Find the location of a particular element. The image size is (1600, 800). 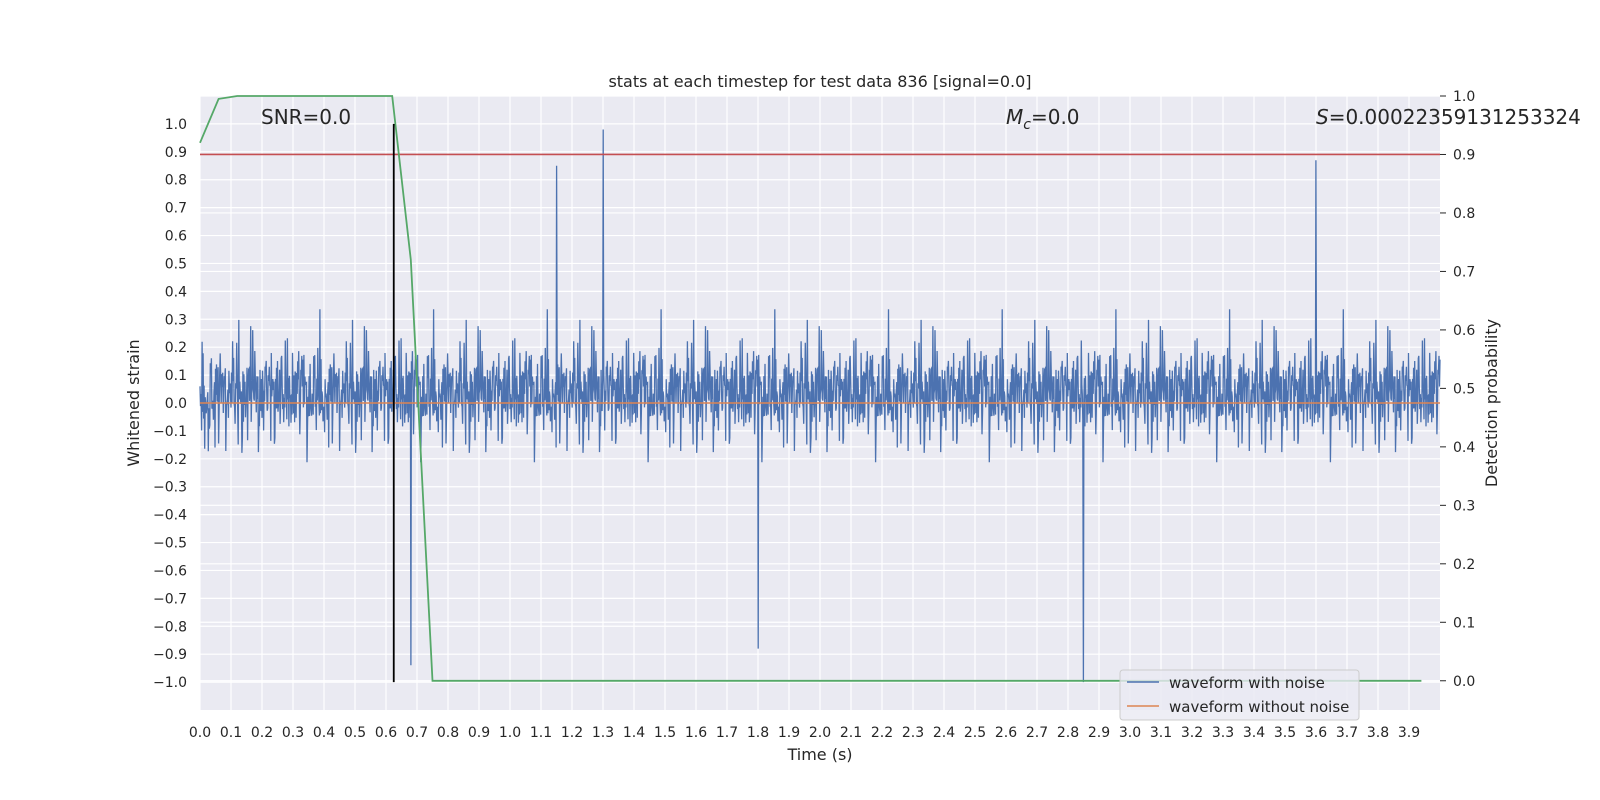

x-tick-label: 0.5 is located at coordinates (355, 733).